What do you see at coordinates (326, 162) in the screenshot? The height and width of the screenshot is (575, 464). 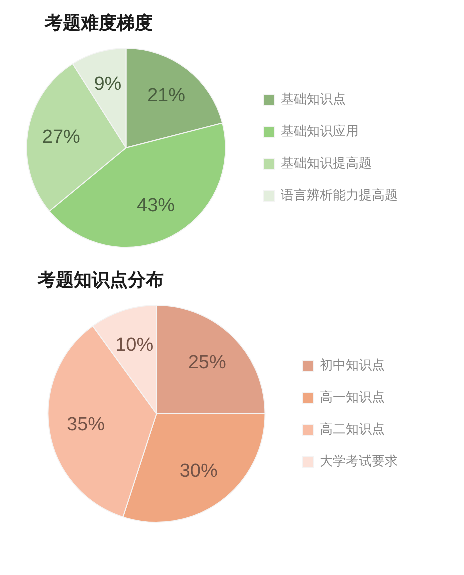 I see `legend-label: 基础知识提高题` at bounding box center [326, 162].